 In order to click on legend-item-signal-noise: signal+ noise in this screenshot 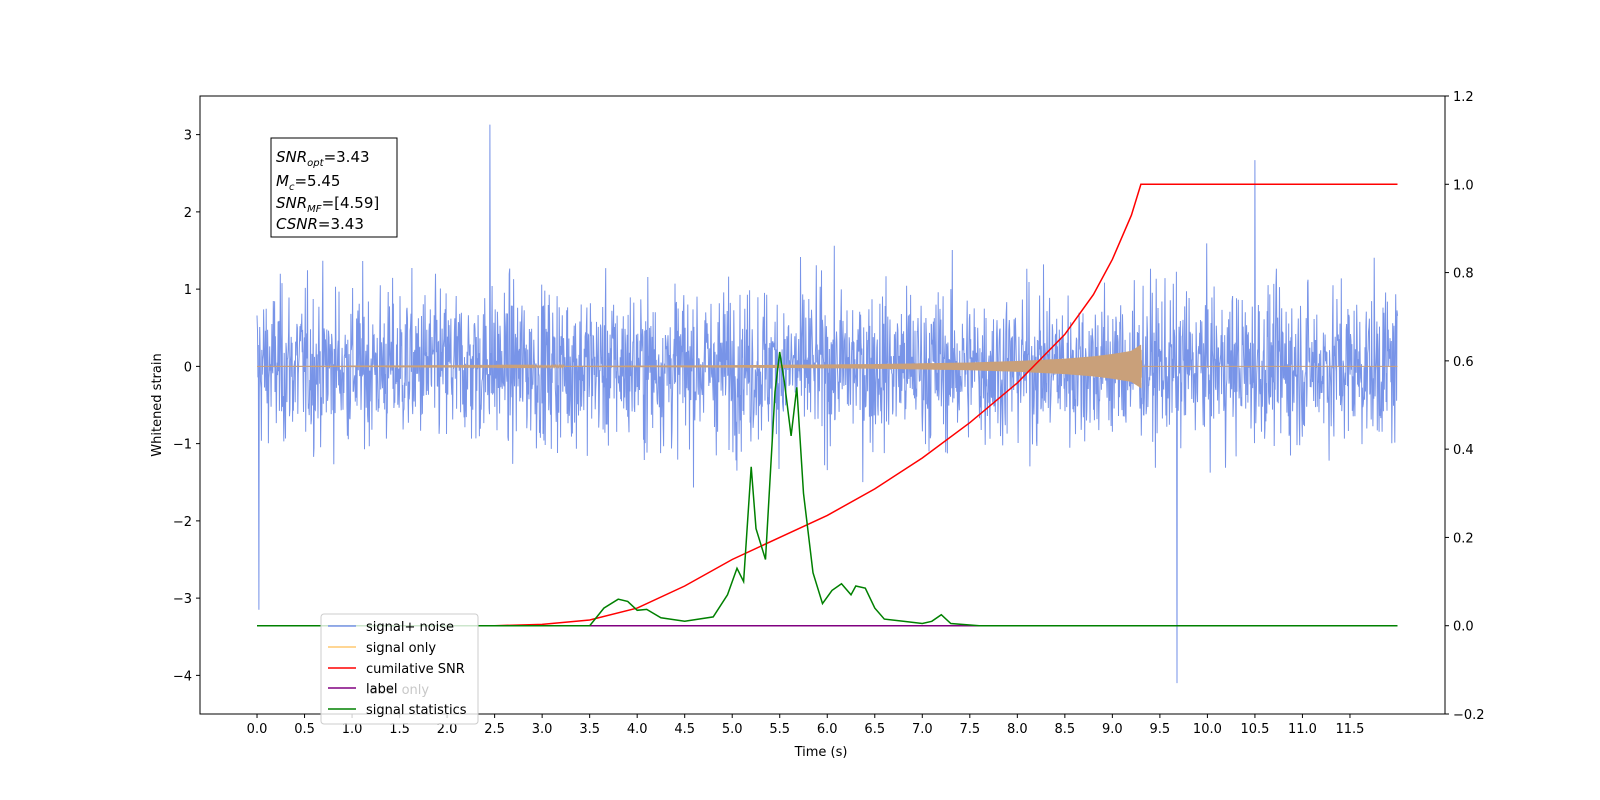, I will do `click(391, 627)`.